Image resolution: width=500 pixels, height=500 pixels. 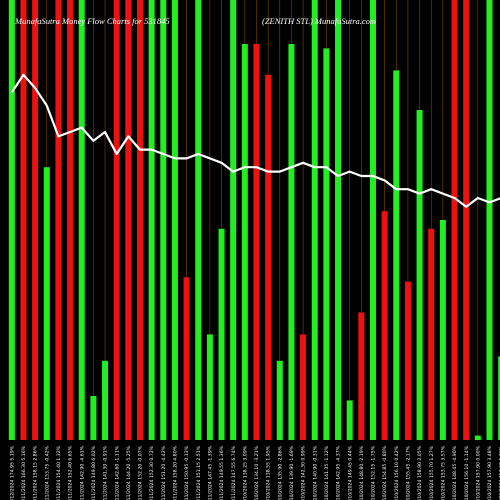 What do you see at coordinates (176, 472) in the screenshot?
I see `x-tick-label: 08/11/2024 158.20 4.80%` at bounding box center [176, 472].